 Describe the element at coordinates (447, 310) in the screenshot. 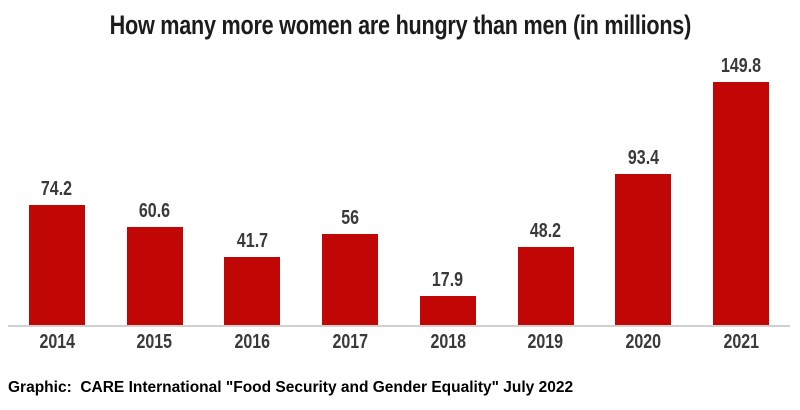

I see `bar-2018` at that location.